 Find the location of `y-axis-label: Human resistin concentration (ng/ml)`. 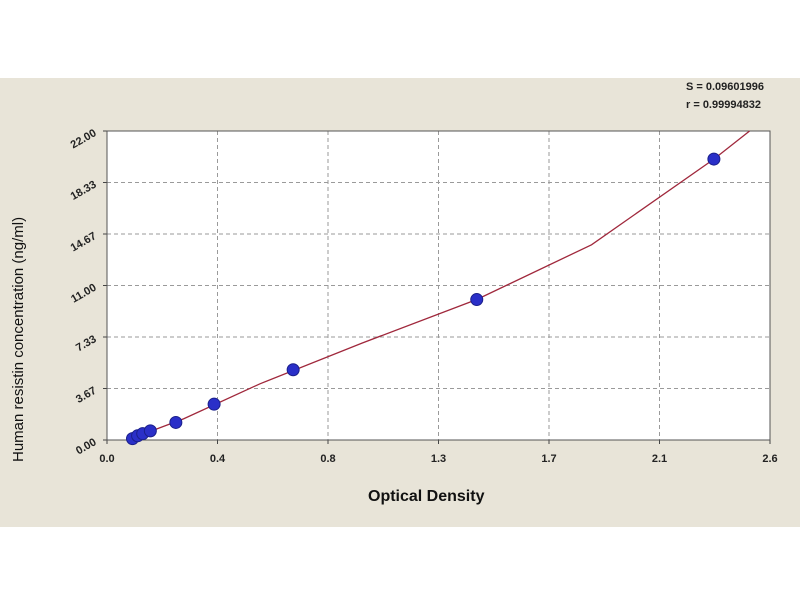

y-axis-label: Human resistin concentration (ng/ml) is located at coordinates (18, 339).